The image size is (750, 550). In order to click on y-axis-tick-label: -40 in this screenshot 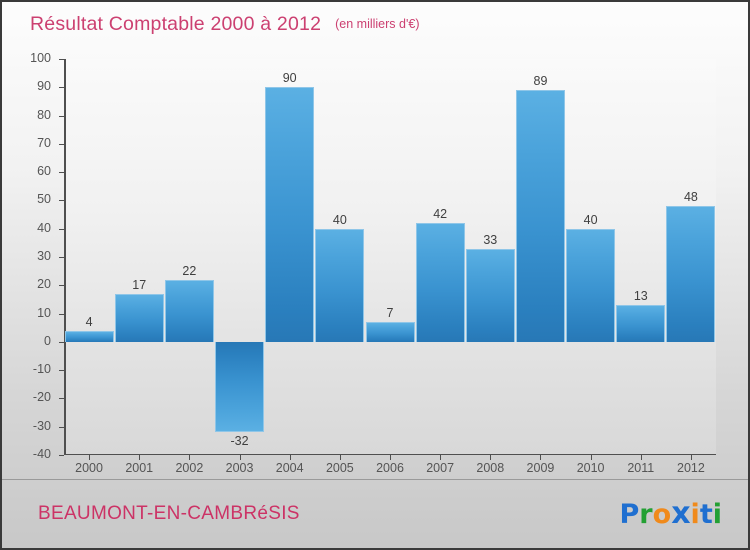, I will do `click(41, 454)`.